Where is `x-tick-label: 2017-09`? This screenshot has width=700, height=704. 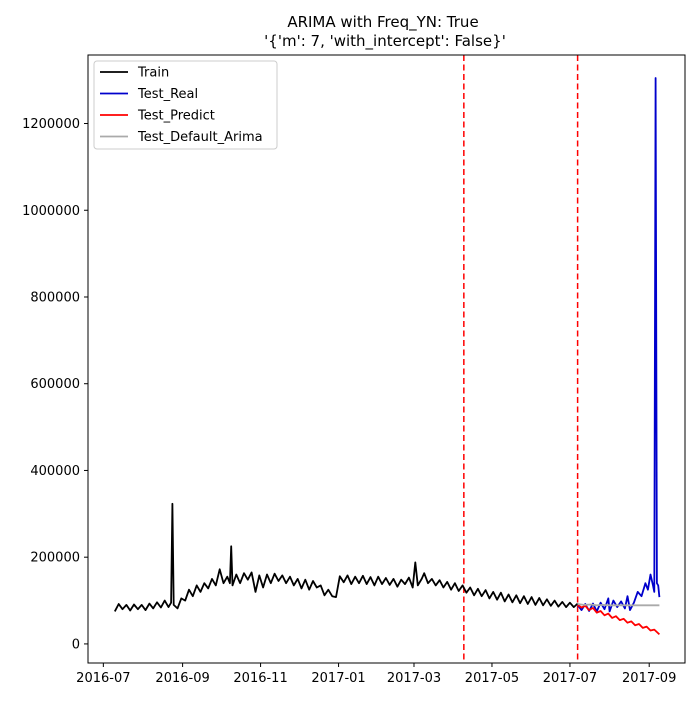
x-tick-label: 2017-09 is located at coordinates (649, 678).